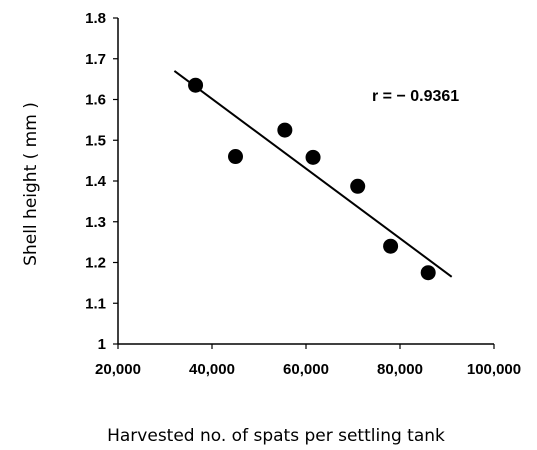 The width and height of the screenshot is (537, 450). Describe the element at coordinates (400, 369) in the screenshot. I see `x-tick-label: 80,000` at that location.